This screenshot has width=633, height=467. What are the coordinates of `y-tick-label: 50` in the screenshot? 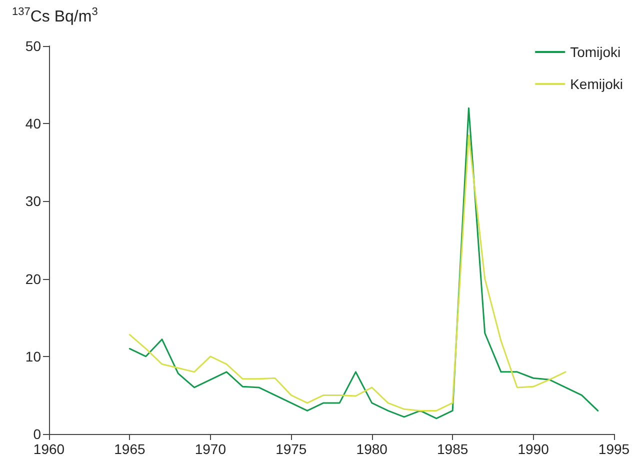 It's located at (33, 46).